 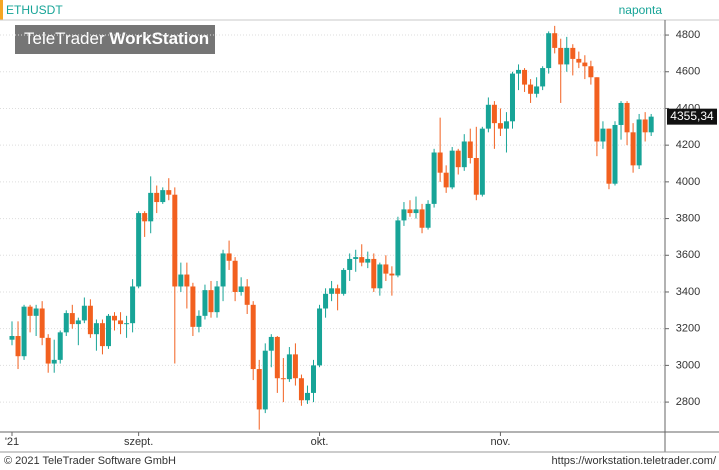 What do you see at coordinates (688, 218) in the screenshot?
I see `y-tick-label: 3800` at bounding box center [688, 218].